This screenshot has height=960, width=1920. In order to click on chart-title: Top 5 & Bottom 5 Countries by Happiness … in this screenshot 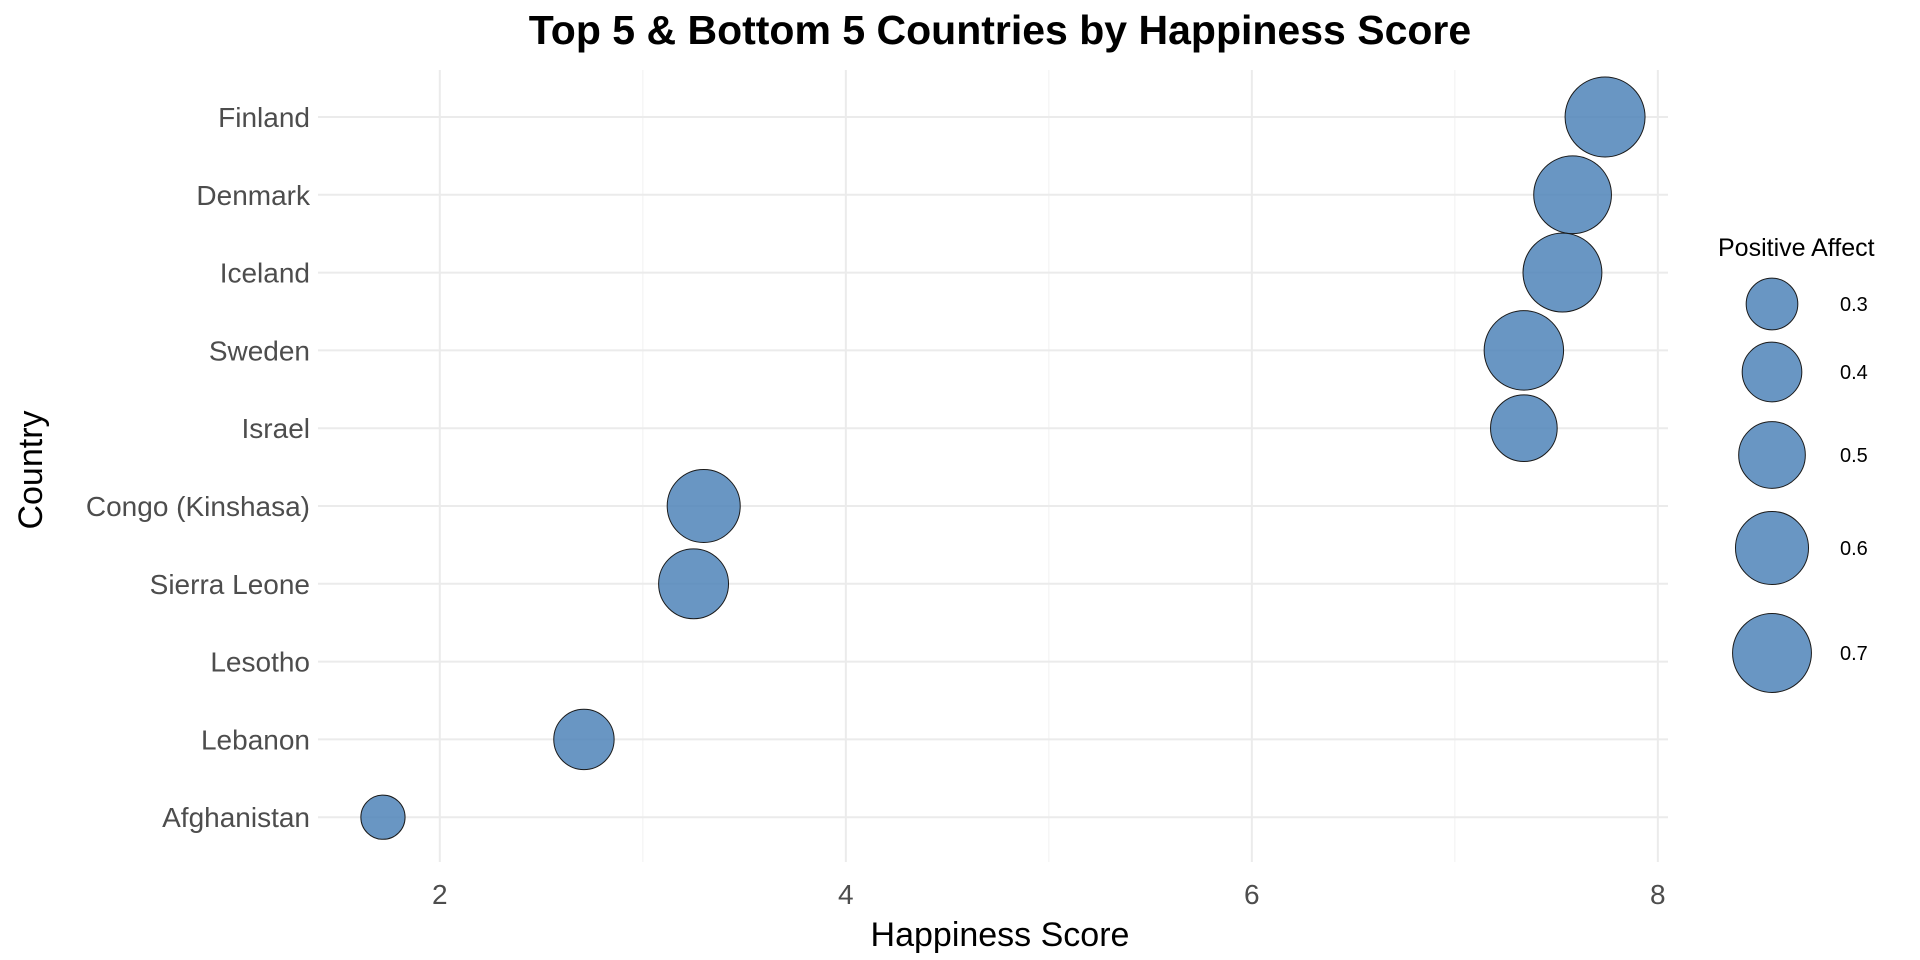, I will do `click(1000, 30)`.